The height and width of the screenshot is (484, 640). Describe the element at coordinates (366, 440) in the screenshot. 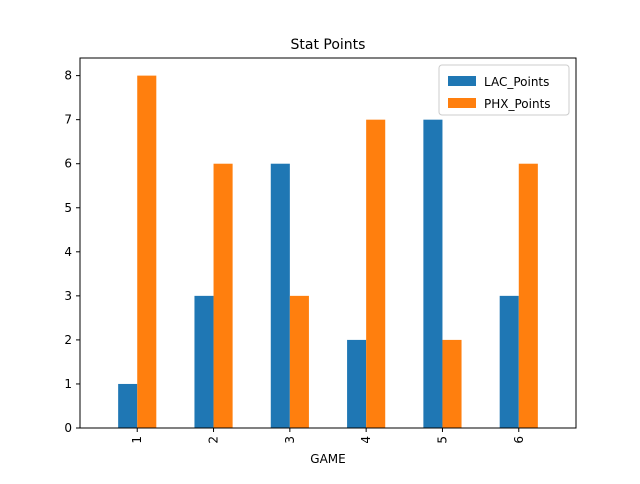

I see `x-tick-label: 4` at that location.